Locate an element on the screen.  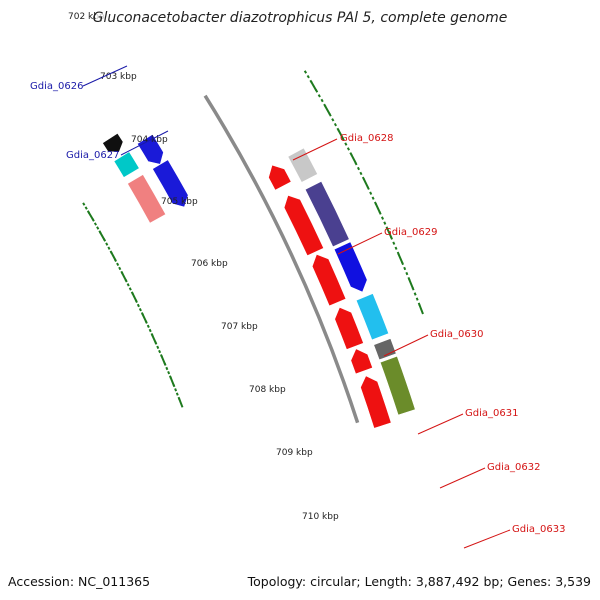
scale-label-707: 707 kbp is located at coordinates (239, 327).